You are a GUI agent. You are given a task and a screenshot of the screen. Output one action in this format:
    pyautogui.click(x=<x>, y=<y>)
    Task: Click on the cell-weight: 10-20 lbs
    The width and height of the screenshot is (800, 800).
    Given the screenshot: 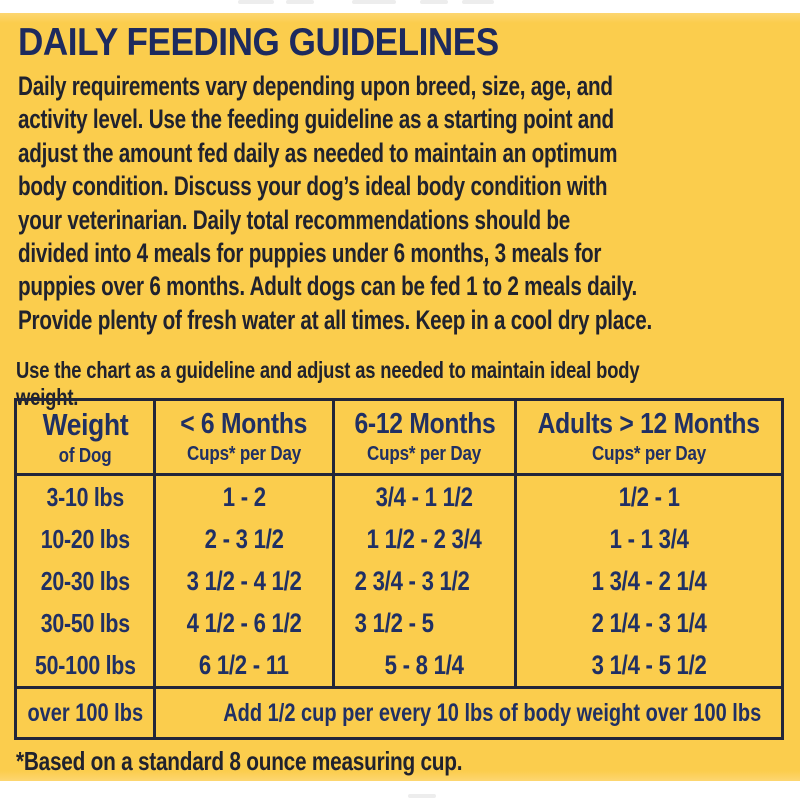 What is the action you would take?
    pyautogui.click(x=86, y=539)
    